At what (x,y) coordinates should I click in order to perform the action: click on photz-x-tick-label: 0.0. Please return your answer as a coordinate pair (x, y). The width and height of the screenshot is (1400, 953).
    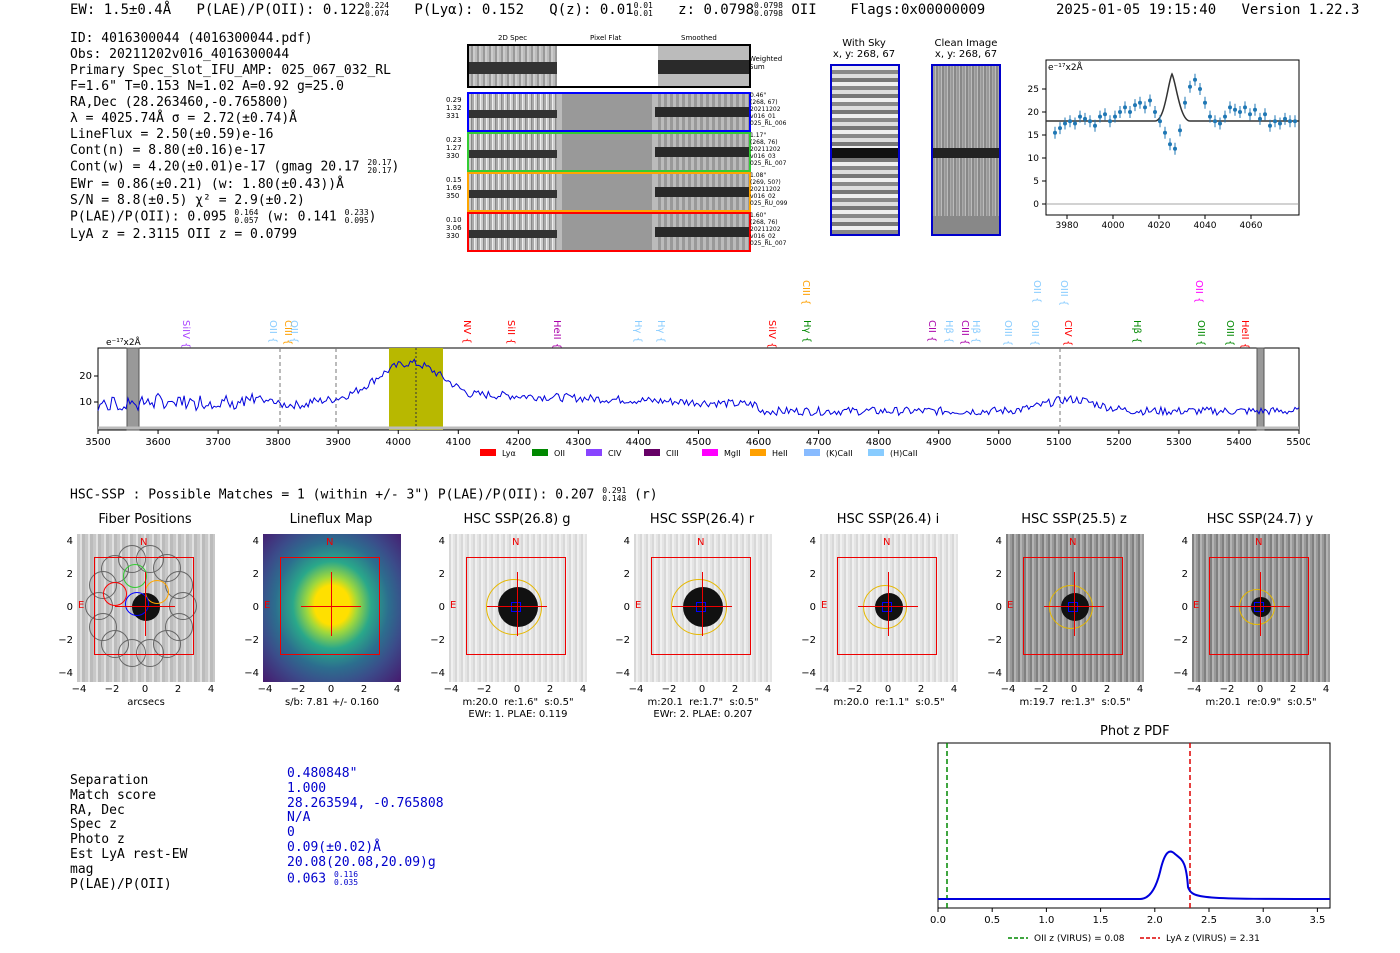
    Looking at the image, I should click on (938, 920).